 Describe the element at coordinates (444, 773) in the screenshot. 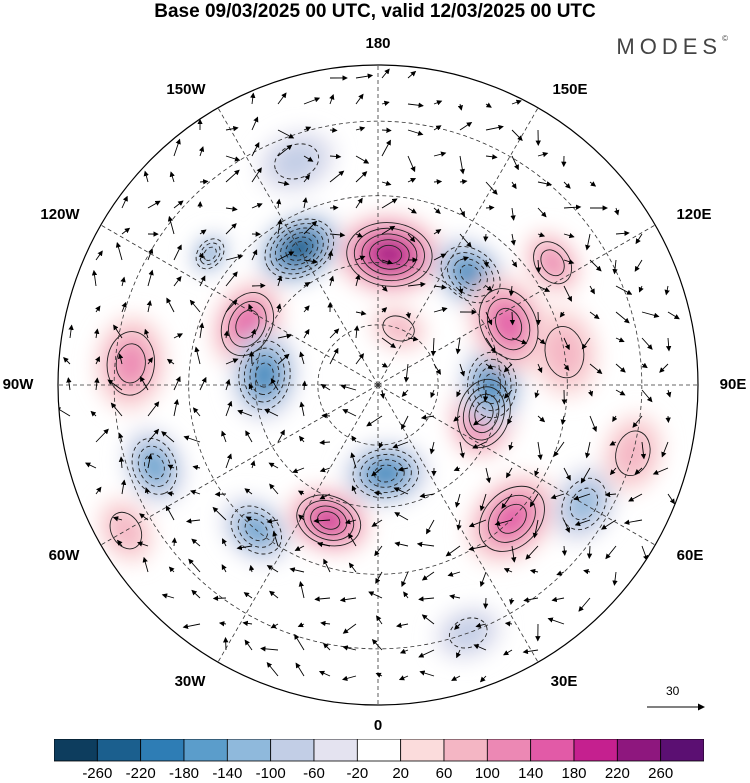

I see `colorbar-tick-label: 60` at that location.